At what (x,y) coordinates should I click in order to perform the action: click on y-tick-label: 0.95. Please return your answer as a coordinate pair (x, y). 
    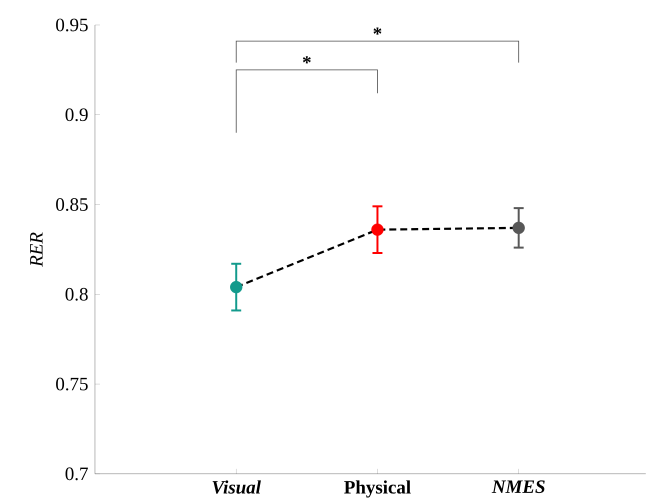
    Looking at the image, I should click on (72, 25).